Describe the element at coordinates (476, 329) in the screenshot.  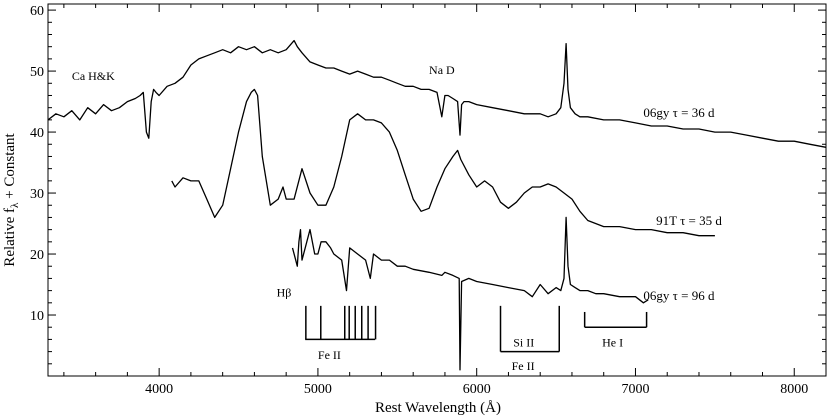
I see `line-id-markers` at that location.